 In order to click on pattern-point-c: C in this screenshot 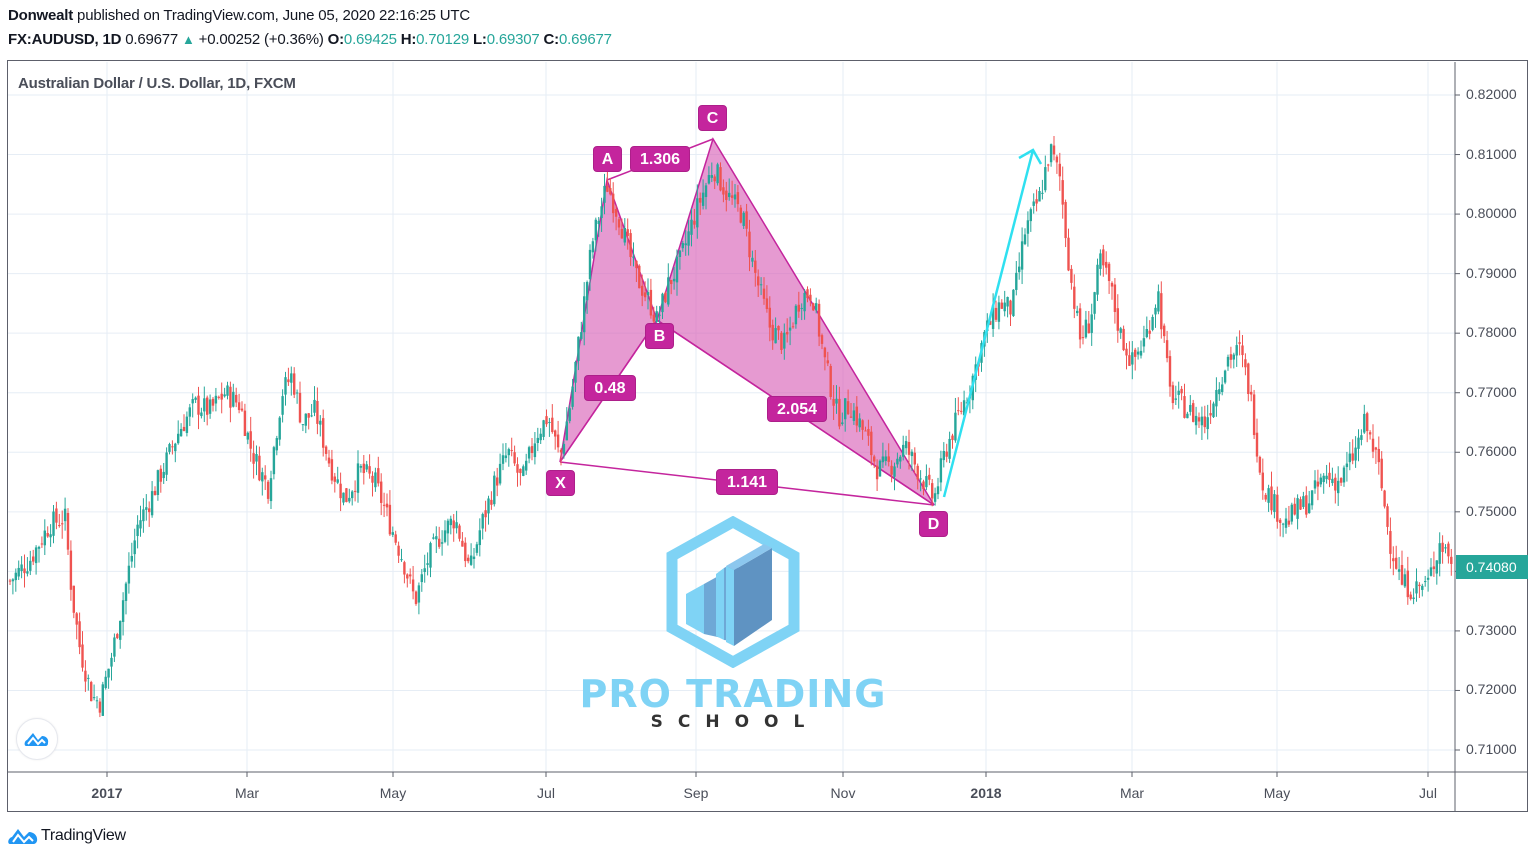, I will do `click(712, 118)`.